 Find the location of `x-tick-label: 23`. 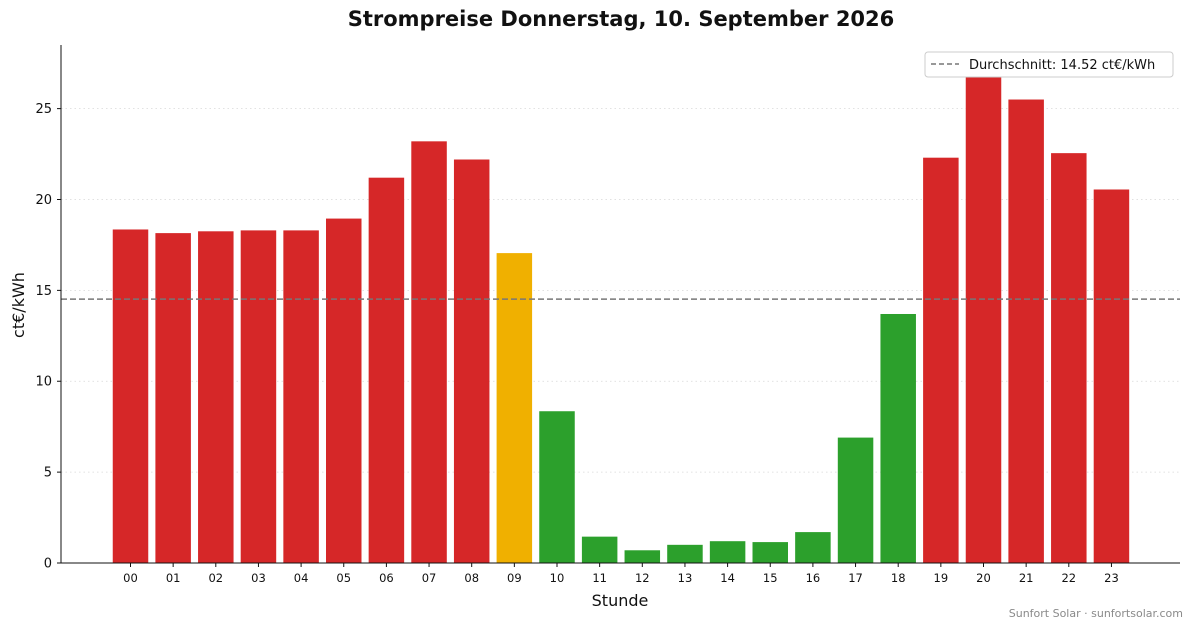

x-tick-label: 23 is located at coordinates (1111, 578).